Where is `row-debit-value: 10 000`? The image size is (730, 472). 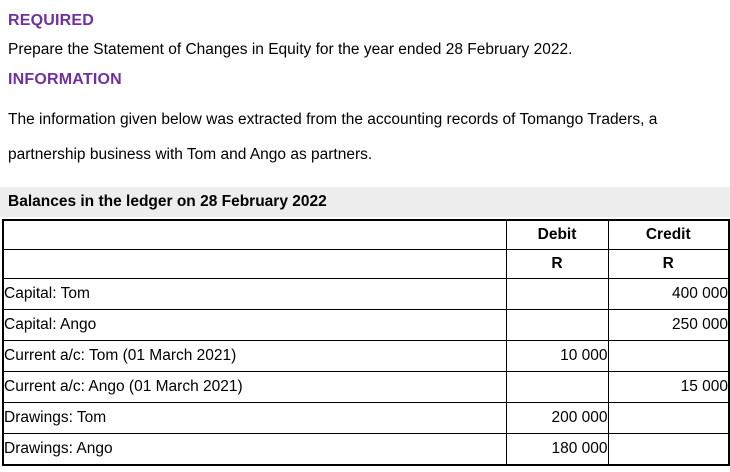
row-debit-value: 10 000 is located at coordinates (557, 356).